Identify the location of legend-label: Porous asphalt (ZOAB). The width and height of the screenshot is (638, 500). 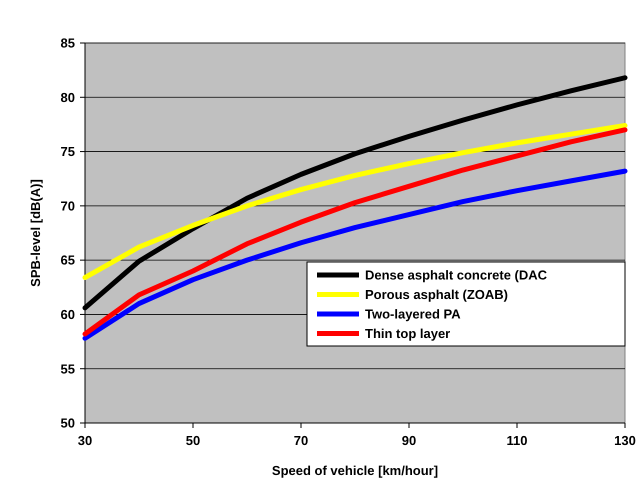
(436, 294).